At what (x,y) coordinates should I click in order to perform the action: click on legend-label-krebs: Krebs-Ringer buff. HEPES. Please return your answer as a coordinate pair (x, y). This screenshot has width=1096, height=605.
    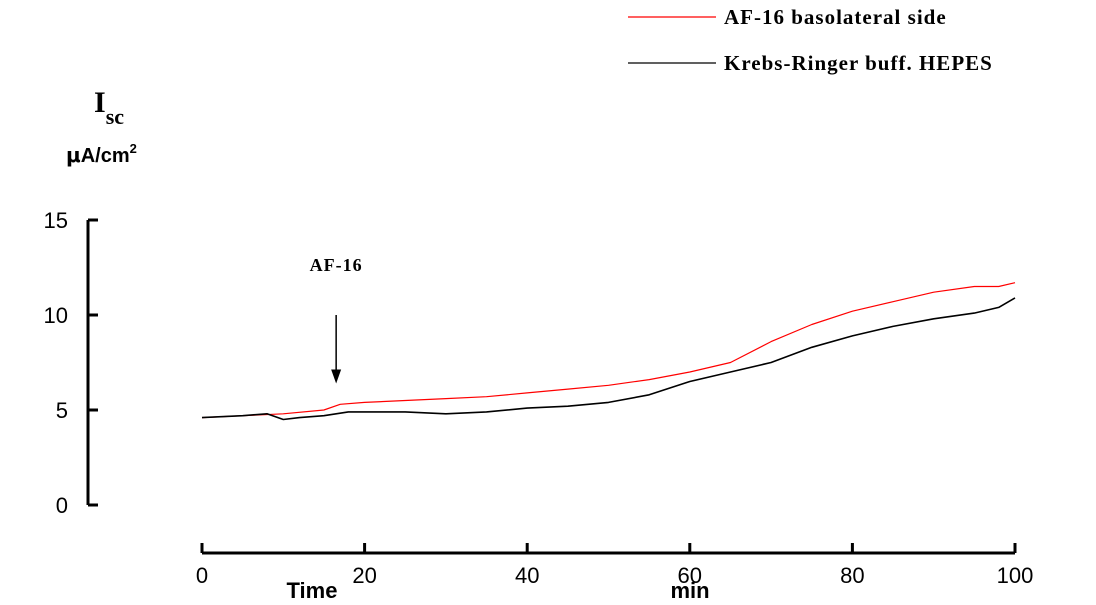
    Looking at the image, I should click on (858, 63).